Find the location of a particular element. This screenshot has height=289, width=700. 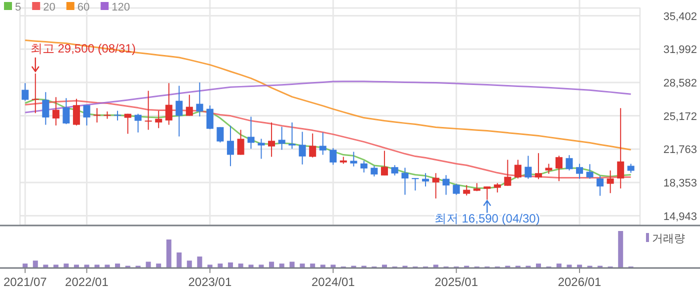

y-tick-label: 21,763 is located at coordinates (680, 150).